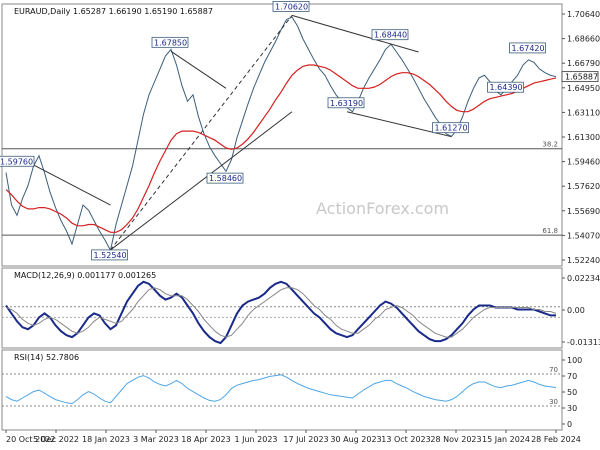 Image resolution: width=600 pixels, height=450 pixels. Describe the element at coordinates (583, 88) in the screenshot. I see `price-y-tick-label: 1.64950` at that location.